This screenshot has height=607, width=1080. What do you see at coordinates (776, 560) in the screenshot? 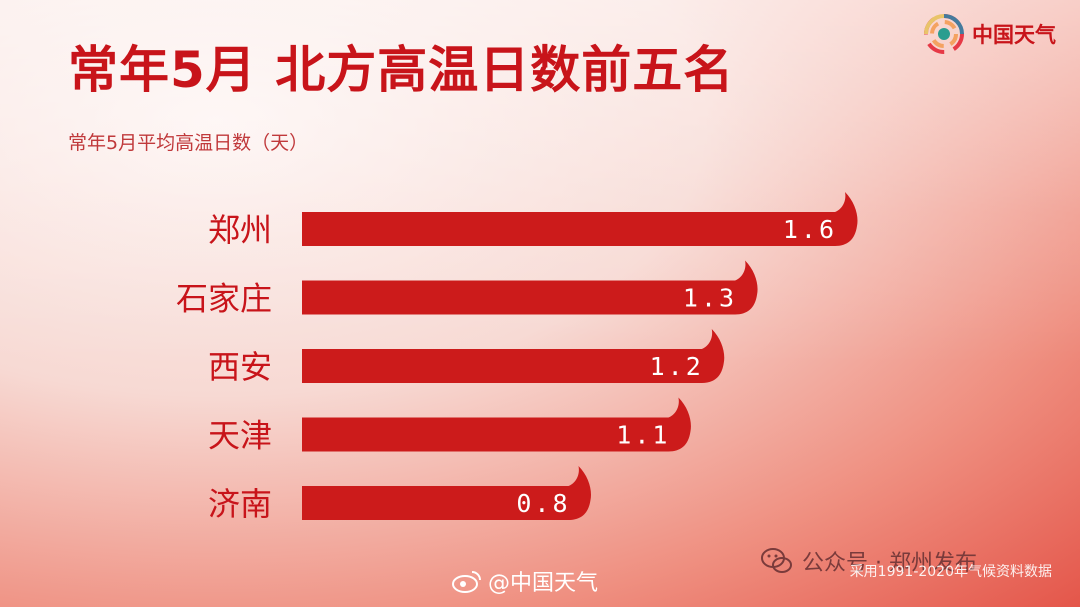
I see `wechat-icon` at bounding box center [776, 560].